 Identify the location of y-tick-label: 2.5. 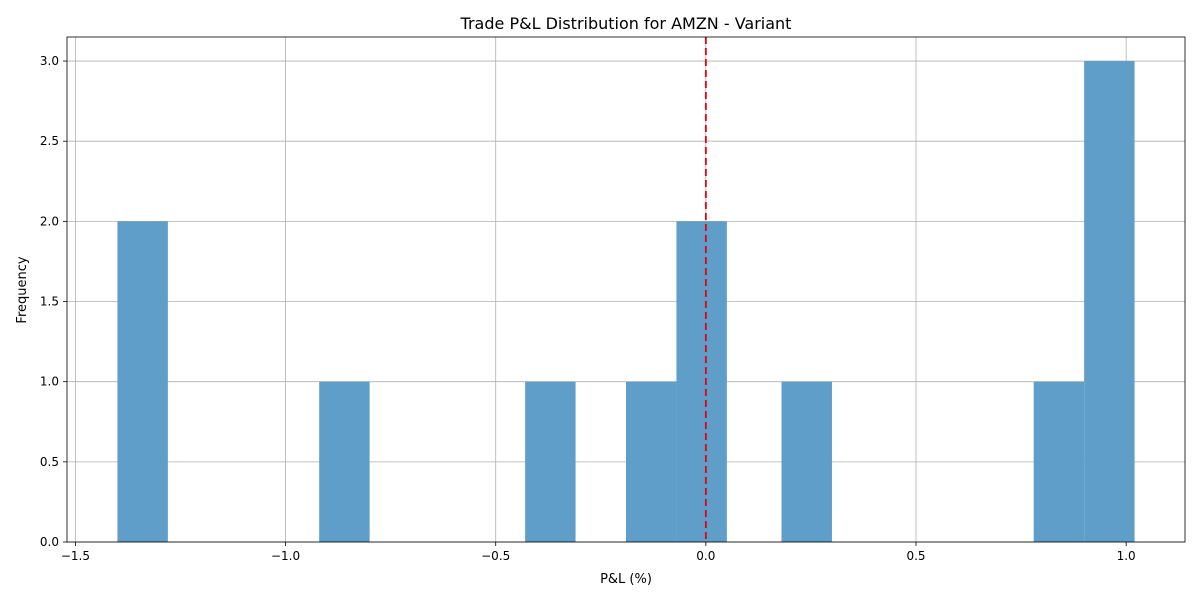
(49, 141).